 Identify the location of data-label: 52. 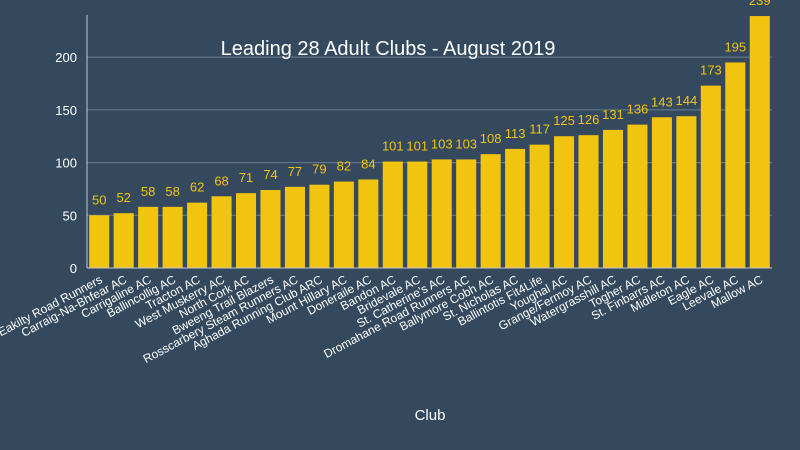
(123, 197).